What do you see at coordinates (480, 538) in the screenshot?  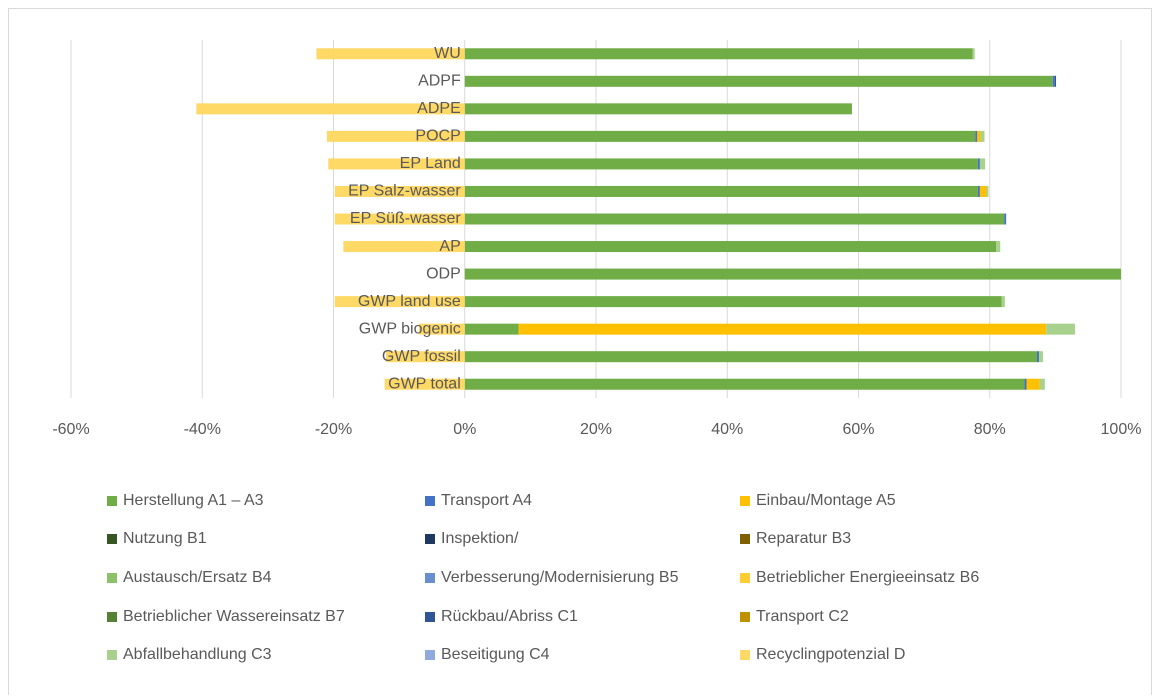 I see `legend-label: Inspektion/` at bounding box center [480, 538].